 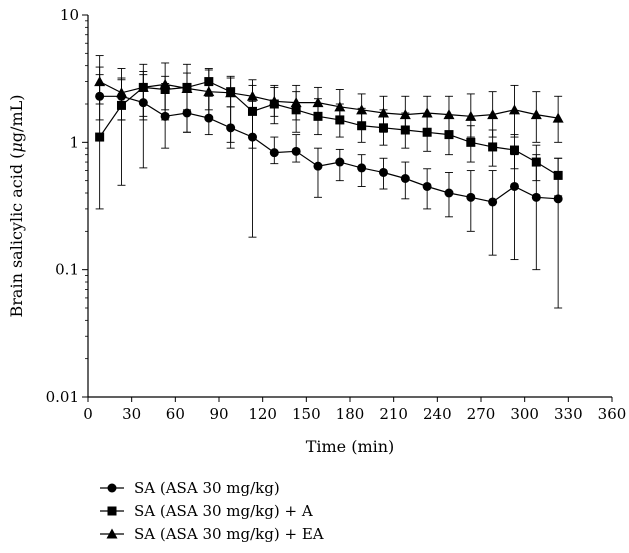 What do you see at coordinates (218, 414) in the screenshot?
I see `x-tick-label: 90` at bounding box center [218, 414].